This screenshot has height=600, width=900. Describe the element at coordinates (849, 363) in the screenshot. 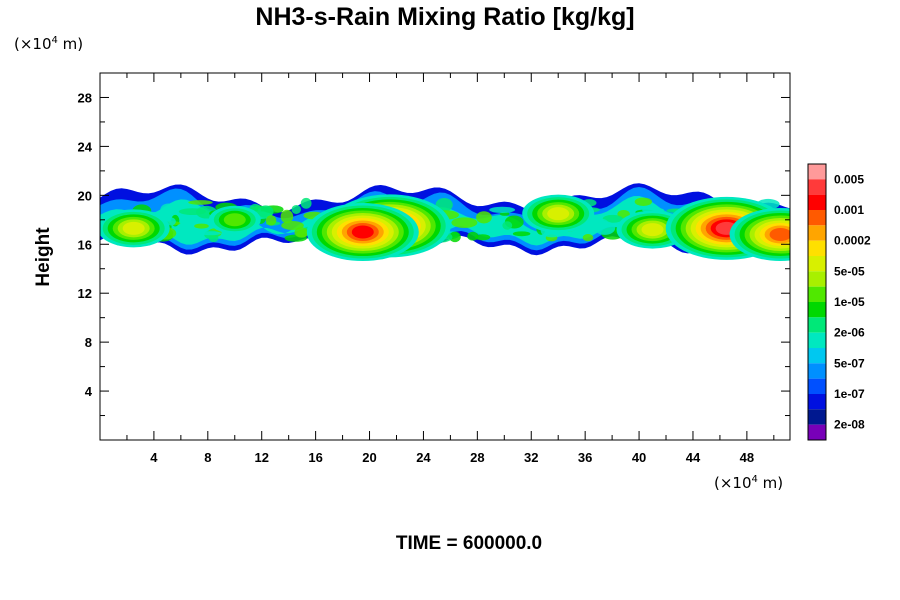

I see `colorbar-label: 5e-07` at that location.